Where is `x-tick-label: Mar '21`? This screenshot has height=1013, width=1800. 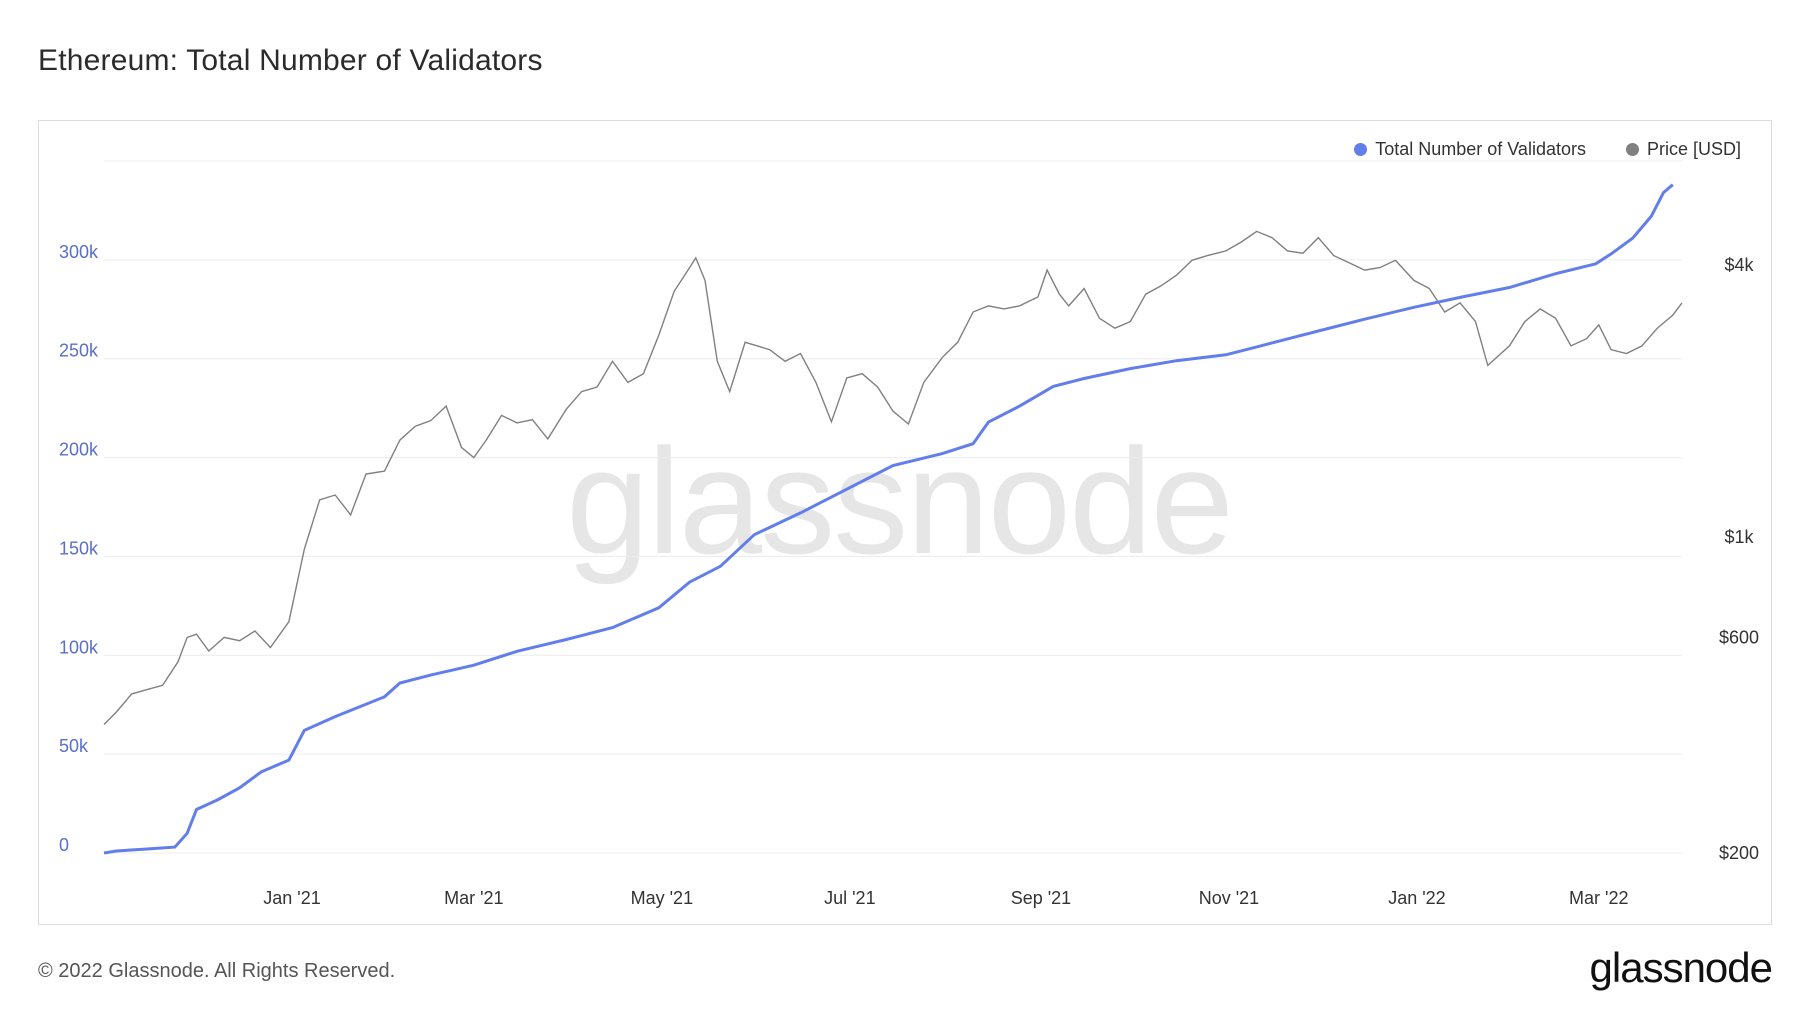 x-tick-label: Mar '21 is located at coordinates (473, 898).